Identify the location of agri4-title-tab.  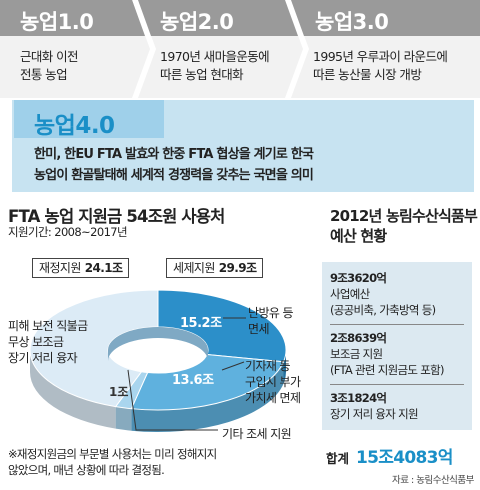
(89, 119).